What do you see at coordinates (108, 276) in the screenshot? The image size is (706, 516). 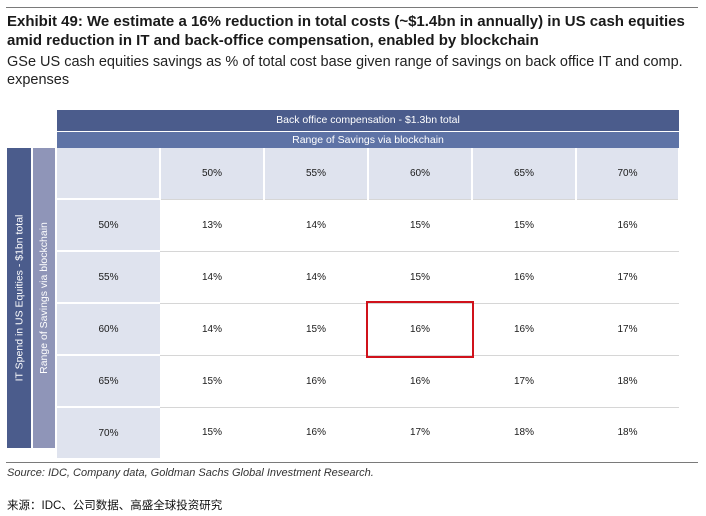 I see `row-header-55pct: 55%` at bounding box center [108, 276].